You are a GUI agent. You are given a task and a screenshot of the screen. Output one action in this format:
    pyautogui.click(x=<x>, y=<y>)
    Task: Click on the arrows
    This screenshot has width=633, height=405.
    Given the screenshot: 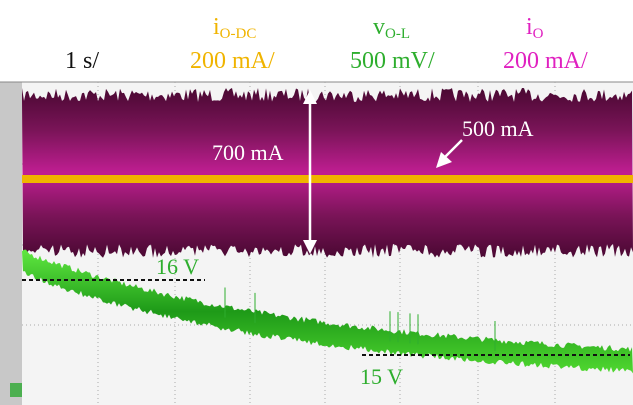 What is the action you would take?
    pyautogui.click(x=383, y=172)
    